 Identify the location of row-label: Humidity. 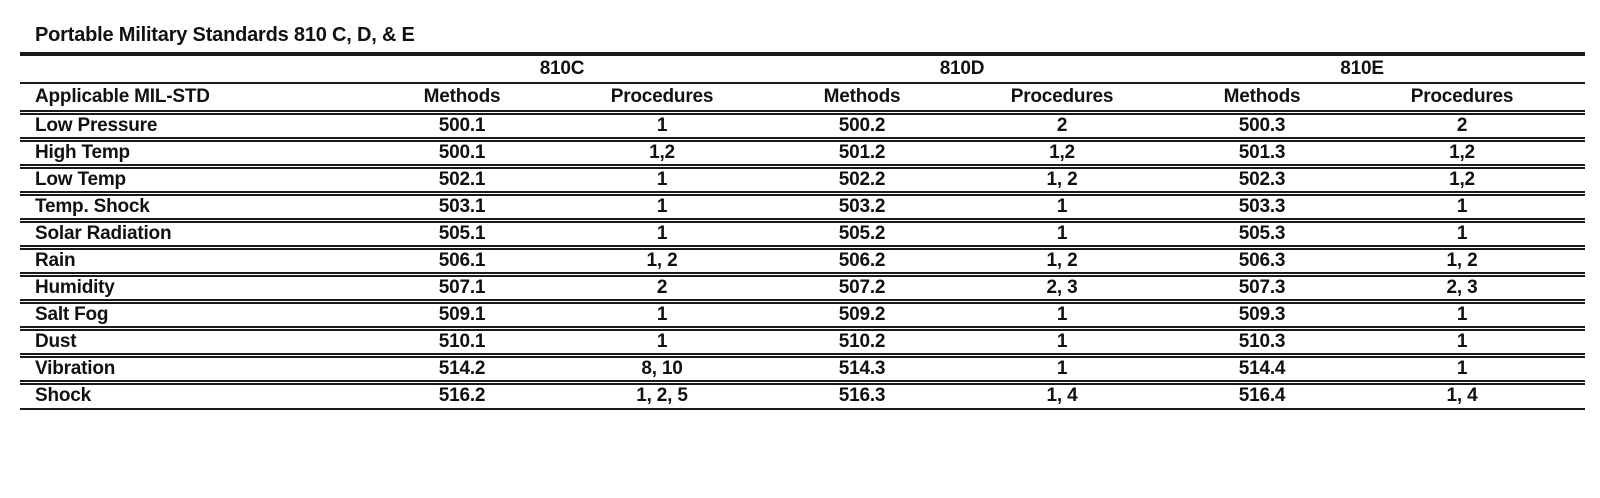
(75, 287).